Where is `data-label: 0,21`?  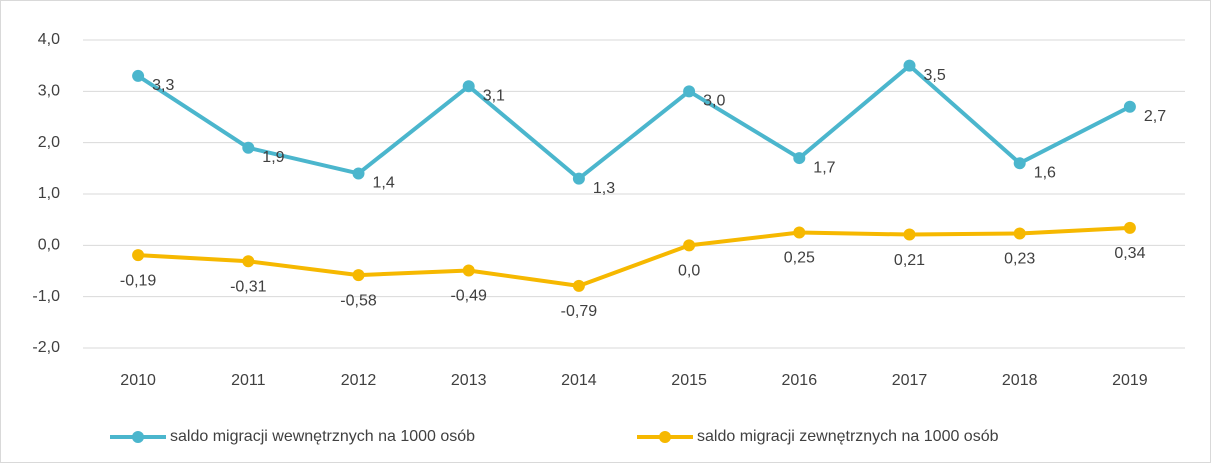
data-label: 0,21 is located at coordinates (909, 260).